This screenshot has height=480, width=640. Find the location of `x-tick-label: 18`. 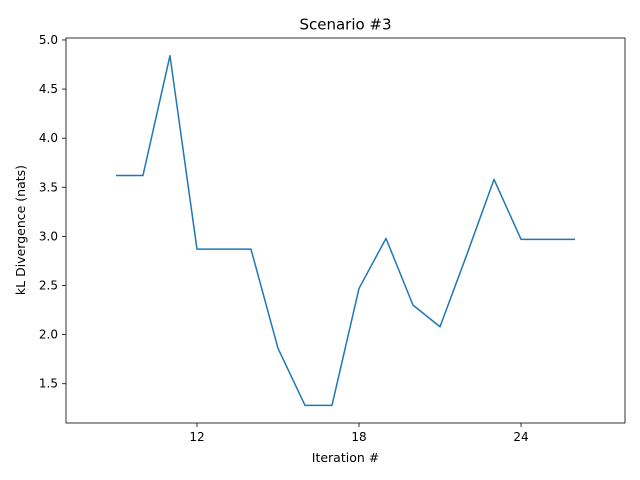

x-tick-label: 18 is located at coordinates (358, 437).